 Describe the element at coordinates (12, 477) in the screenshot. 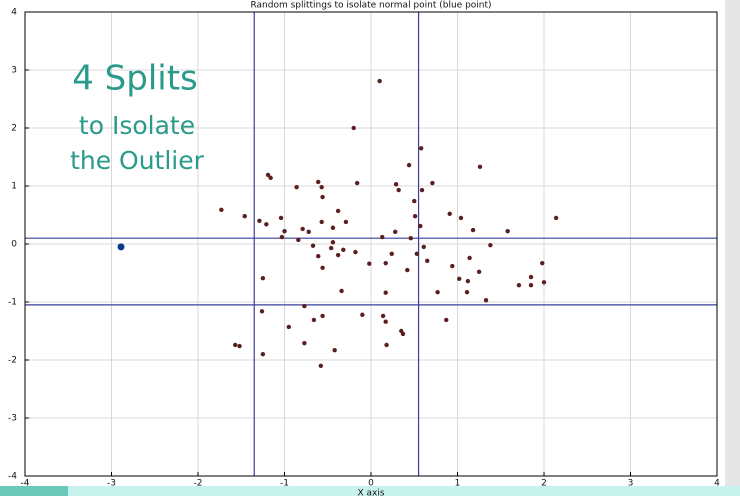

I see `y-tick-label: -4` at that location.